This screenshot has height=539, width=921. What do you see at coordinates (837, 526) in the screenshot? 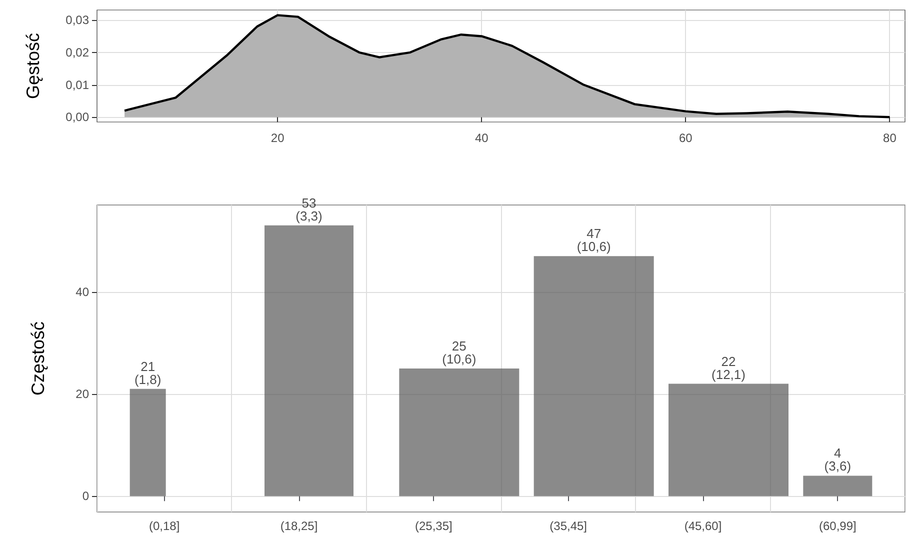
I see `x-tick-label: (60,99]` at bounding box center [837, 526].